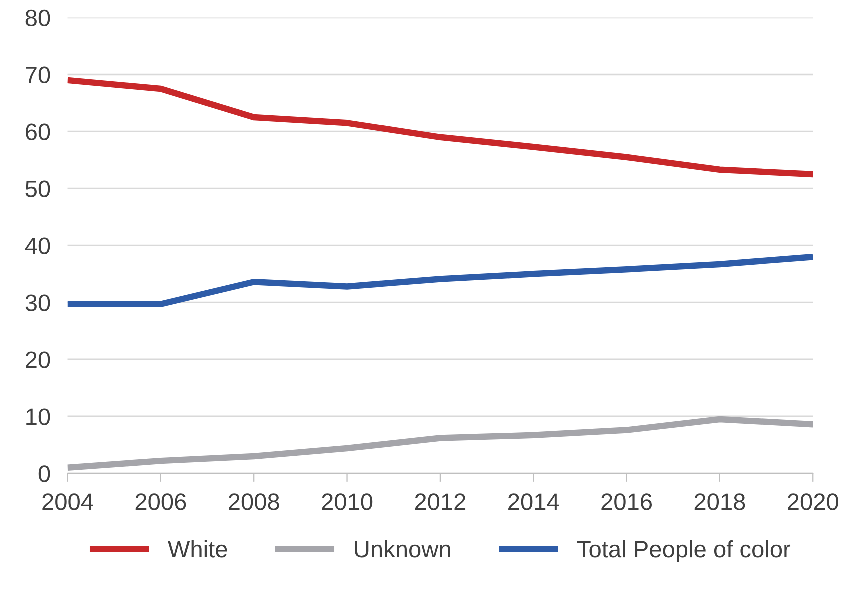 The width and height of the screenshot is (847, 592). I want to click on legend-label: White, so click(198, 549).